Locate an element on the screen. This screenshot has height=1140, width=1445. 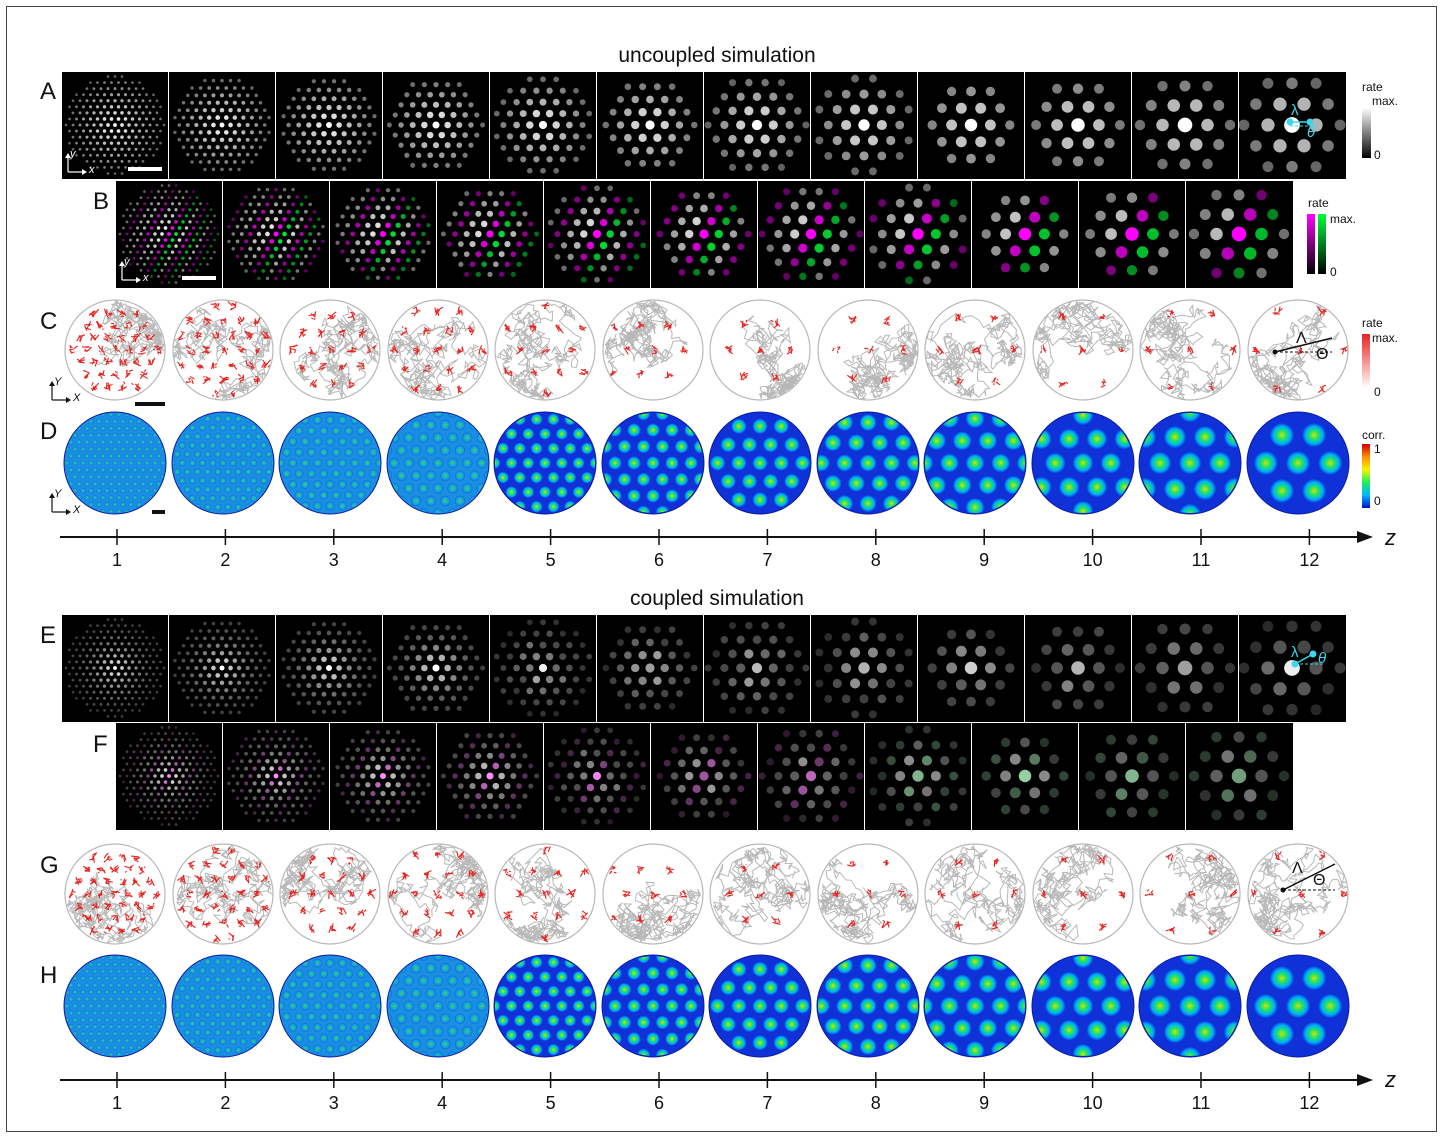
annot-a-theta: θ is located at coordinates (1311, 132).